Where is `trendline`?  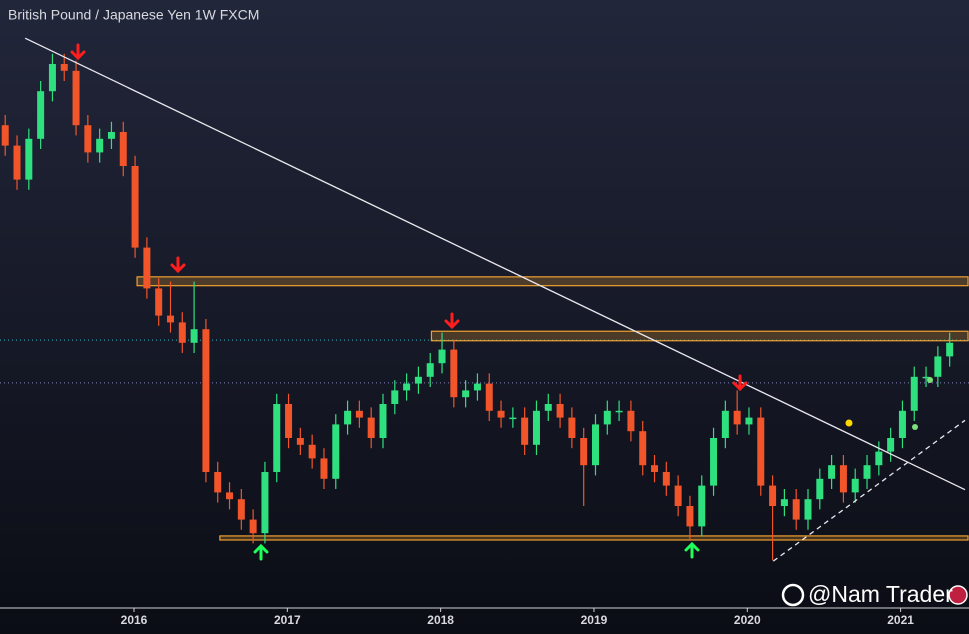 trendline is located at coordinates (869, 490).